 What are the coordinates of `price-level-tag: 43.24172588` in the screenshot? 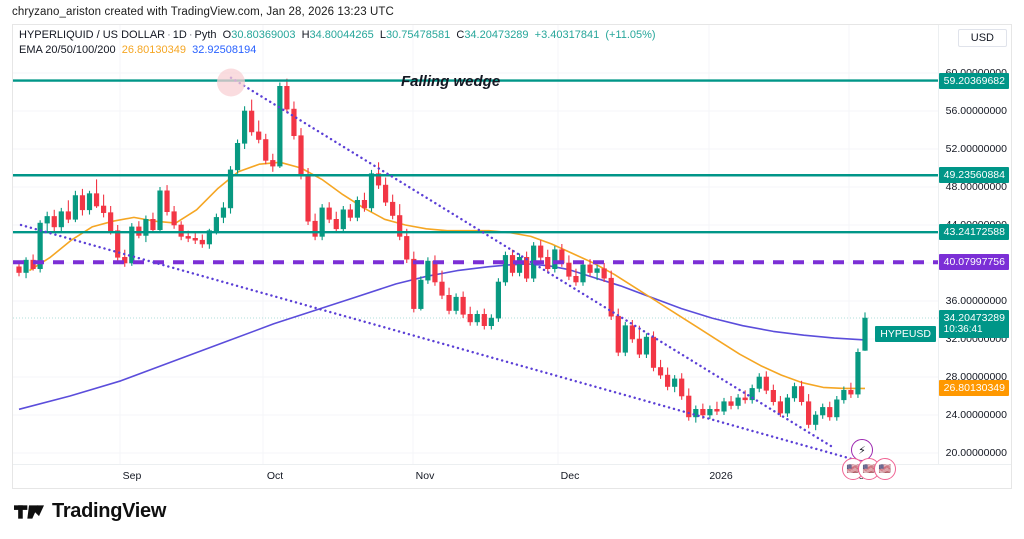 It's located at (973, 232).